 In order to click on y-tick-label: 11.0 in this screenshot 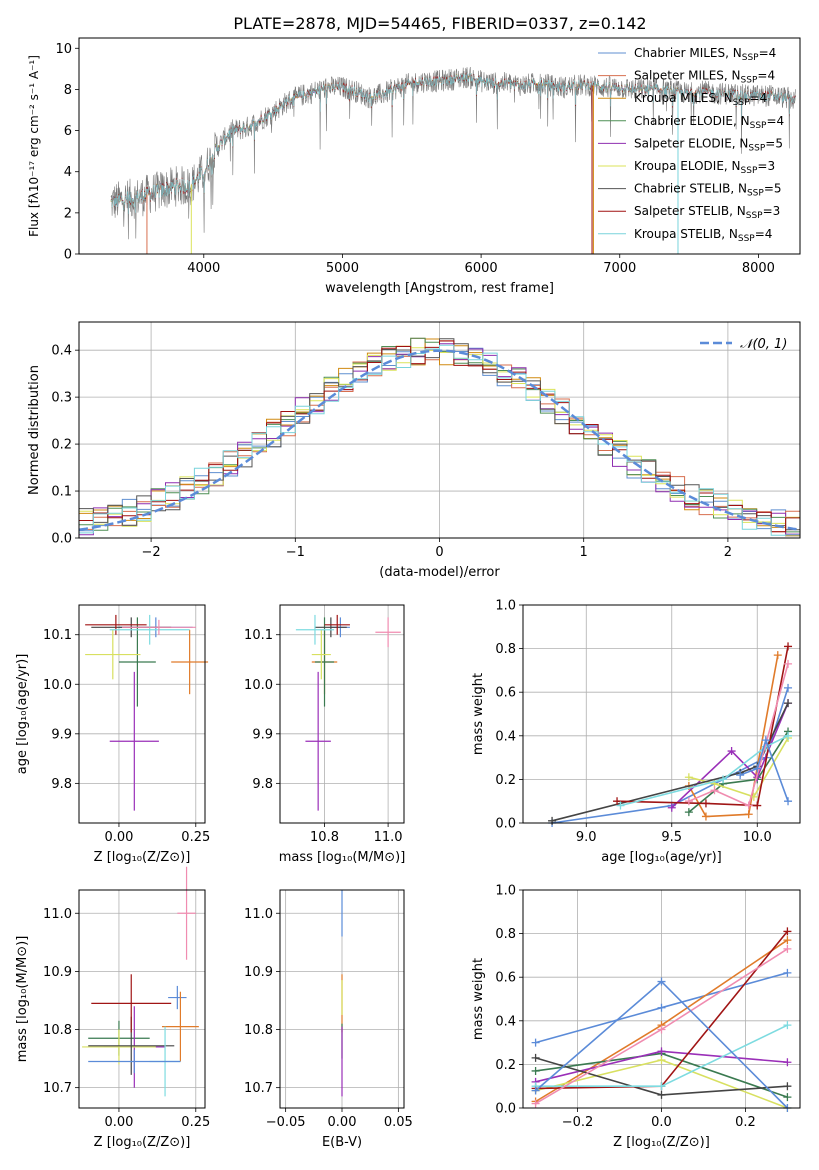, I will do `click(57, 914)`.